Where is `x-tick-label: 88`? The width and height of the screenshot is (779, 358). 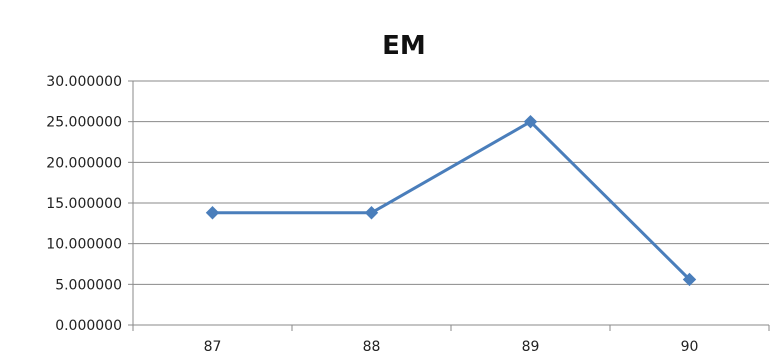
x-tick-label: 88 is located at coordinates (372, 347).